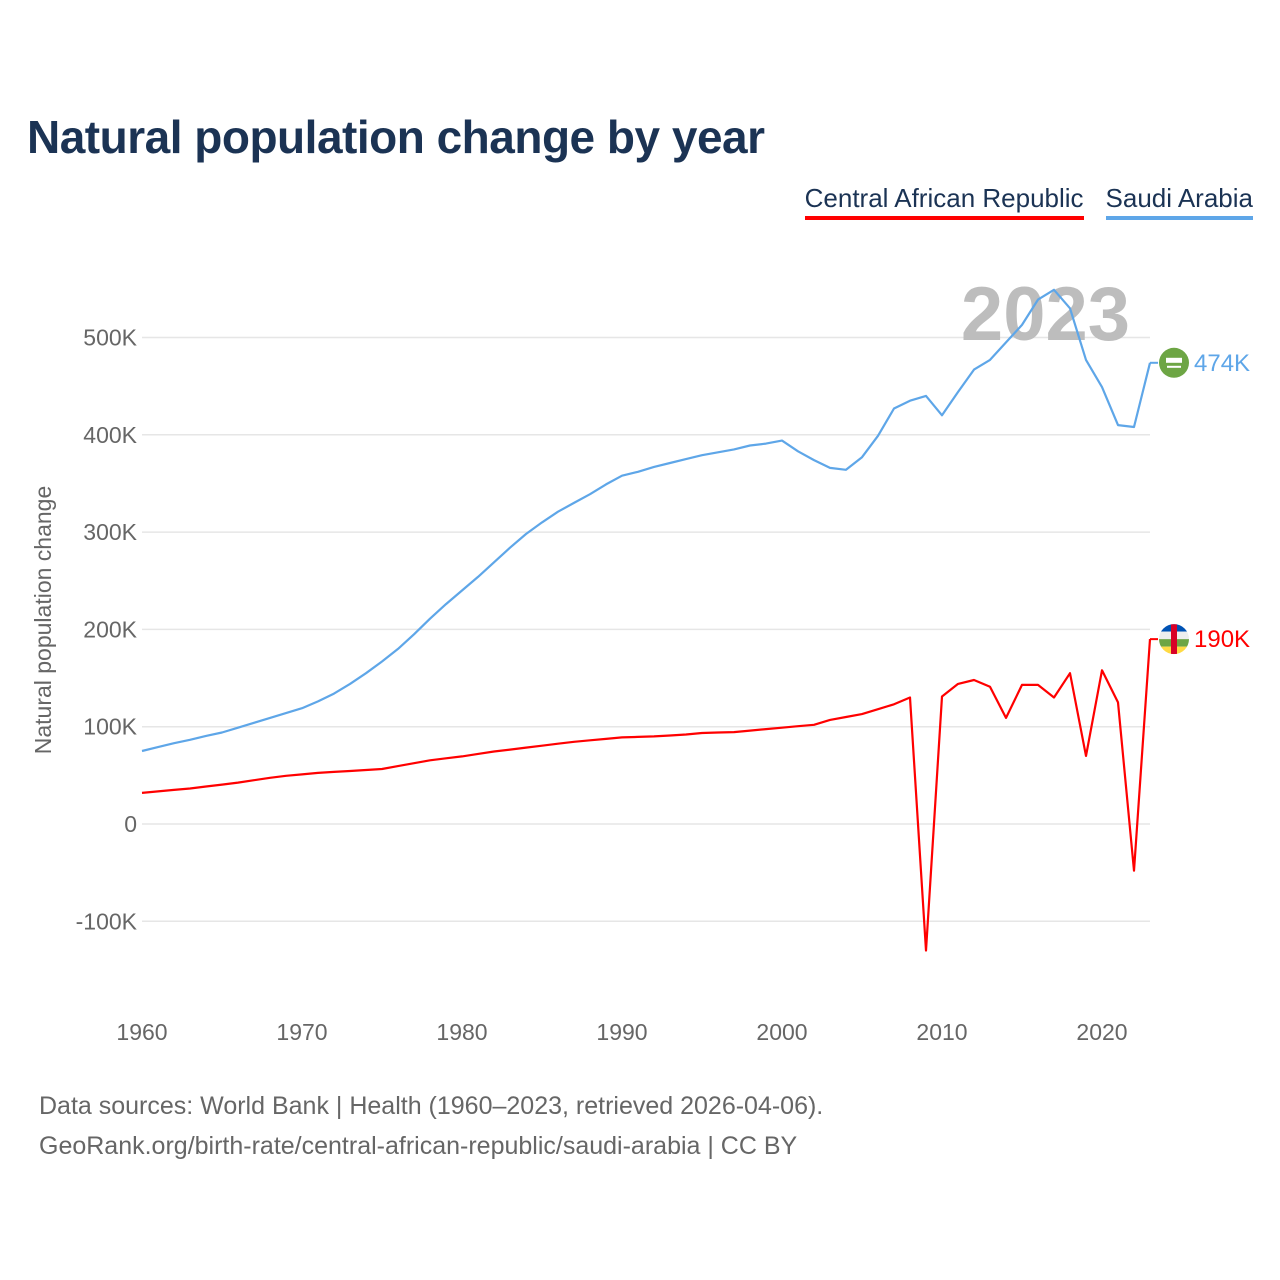  What do you see at coordinates (781, 1032) in the screenshot?
I see `x-tick-label: 2000` at bounding box center [781, 1032].